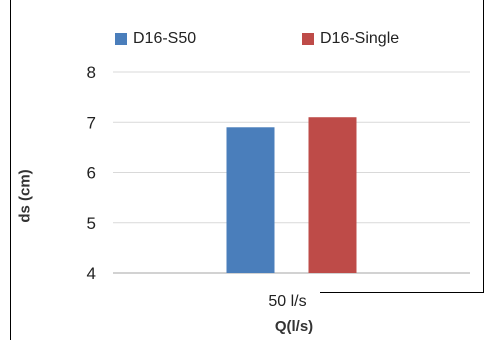  What do you see at coordinates (10, 170) in the screenshot?
I see `frame-left-border` at bounding box center [10, 170].